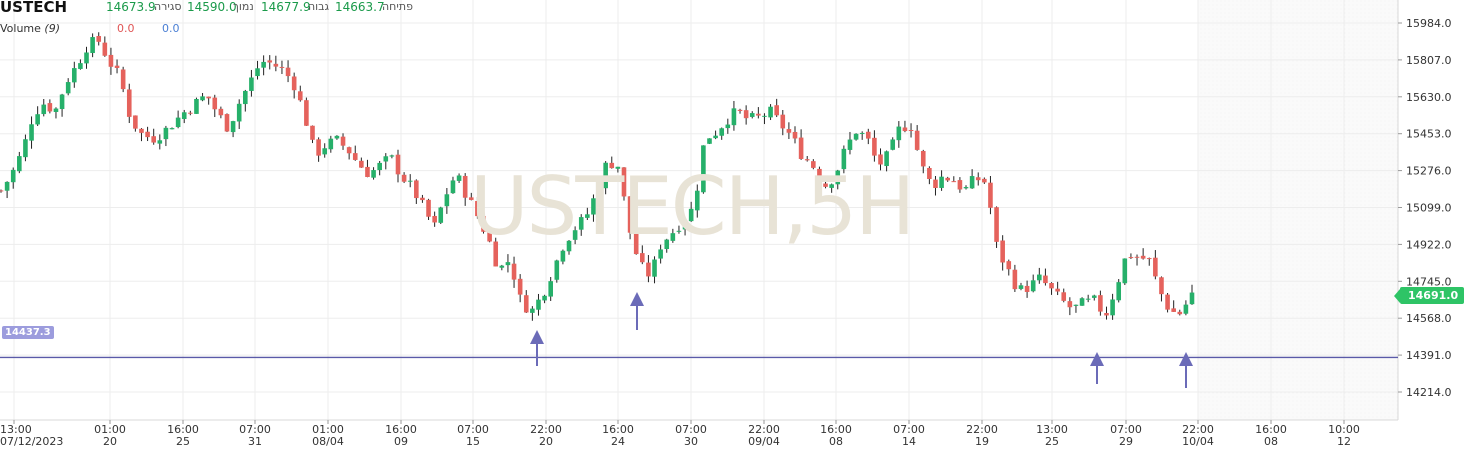  Describe the element at coordinates (31, 441) in the screenshot. I see `x-tick-date: 07/12/2023` at that location.